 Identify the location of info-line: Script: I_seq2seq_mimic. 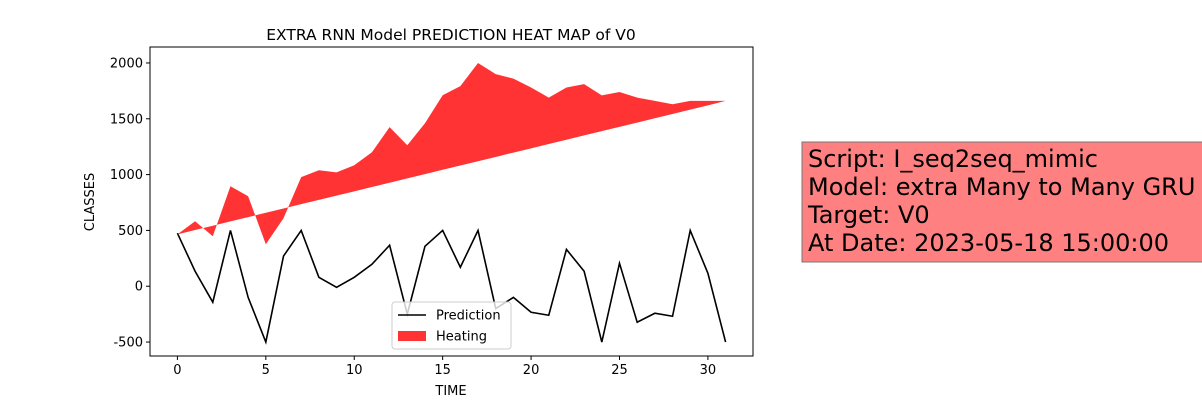
(953, 159).